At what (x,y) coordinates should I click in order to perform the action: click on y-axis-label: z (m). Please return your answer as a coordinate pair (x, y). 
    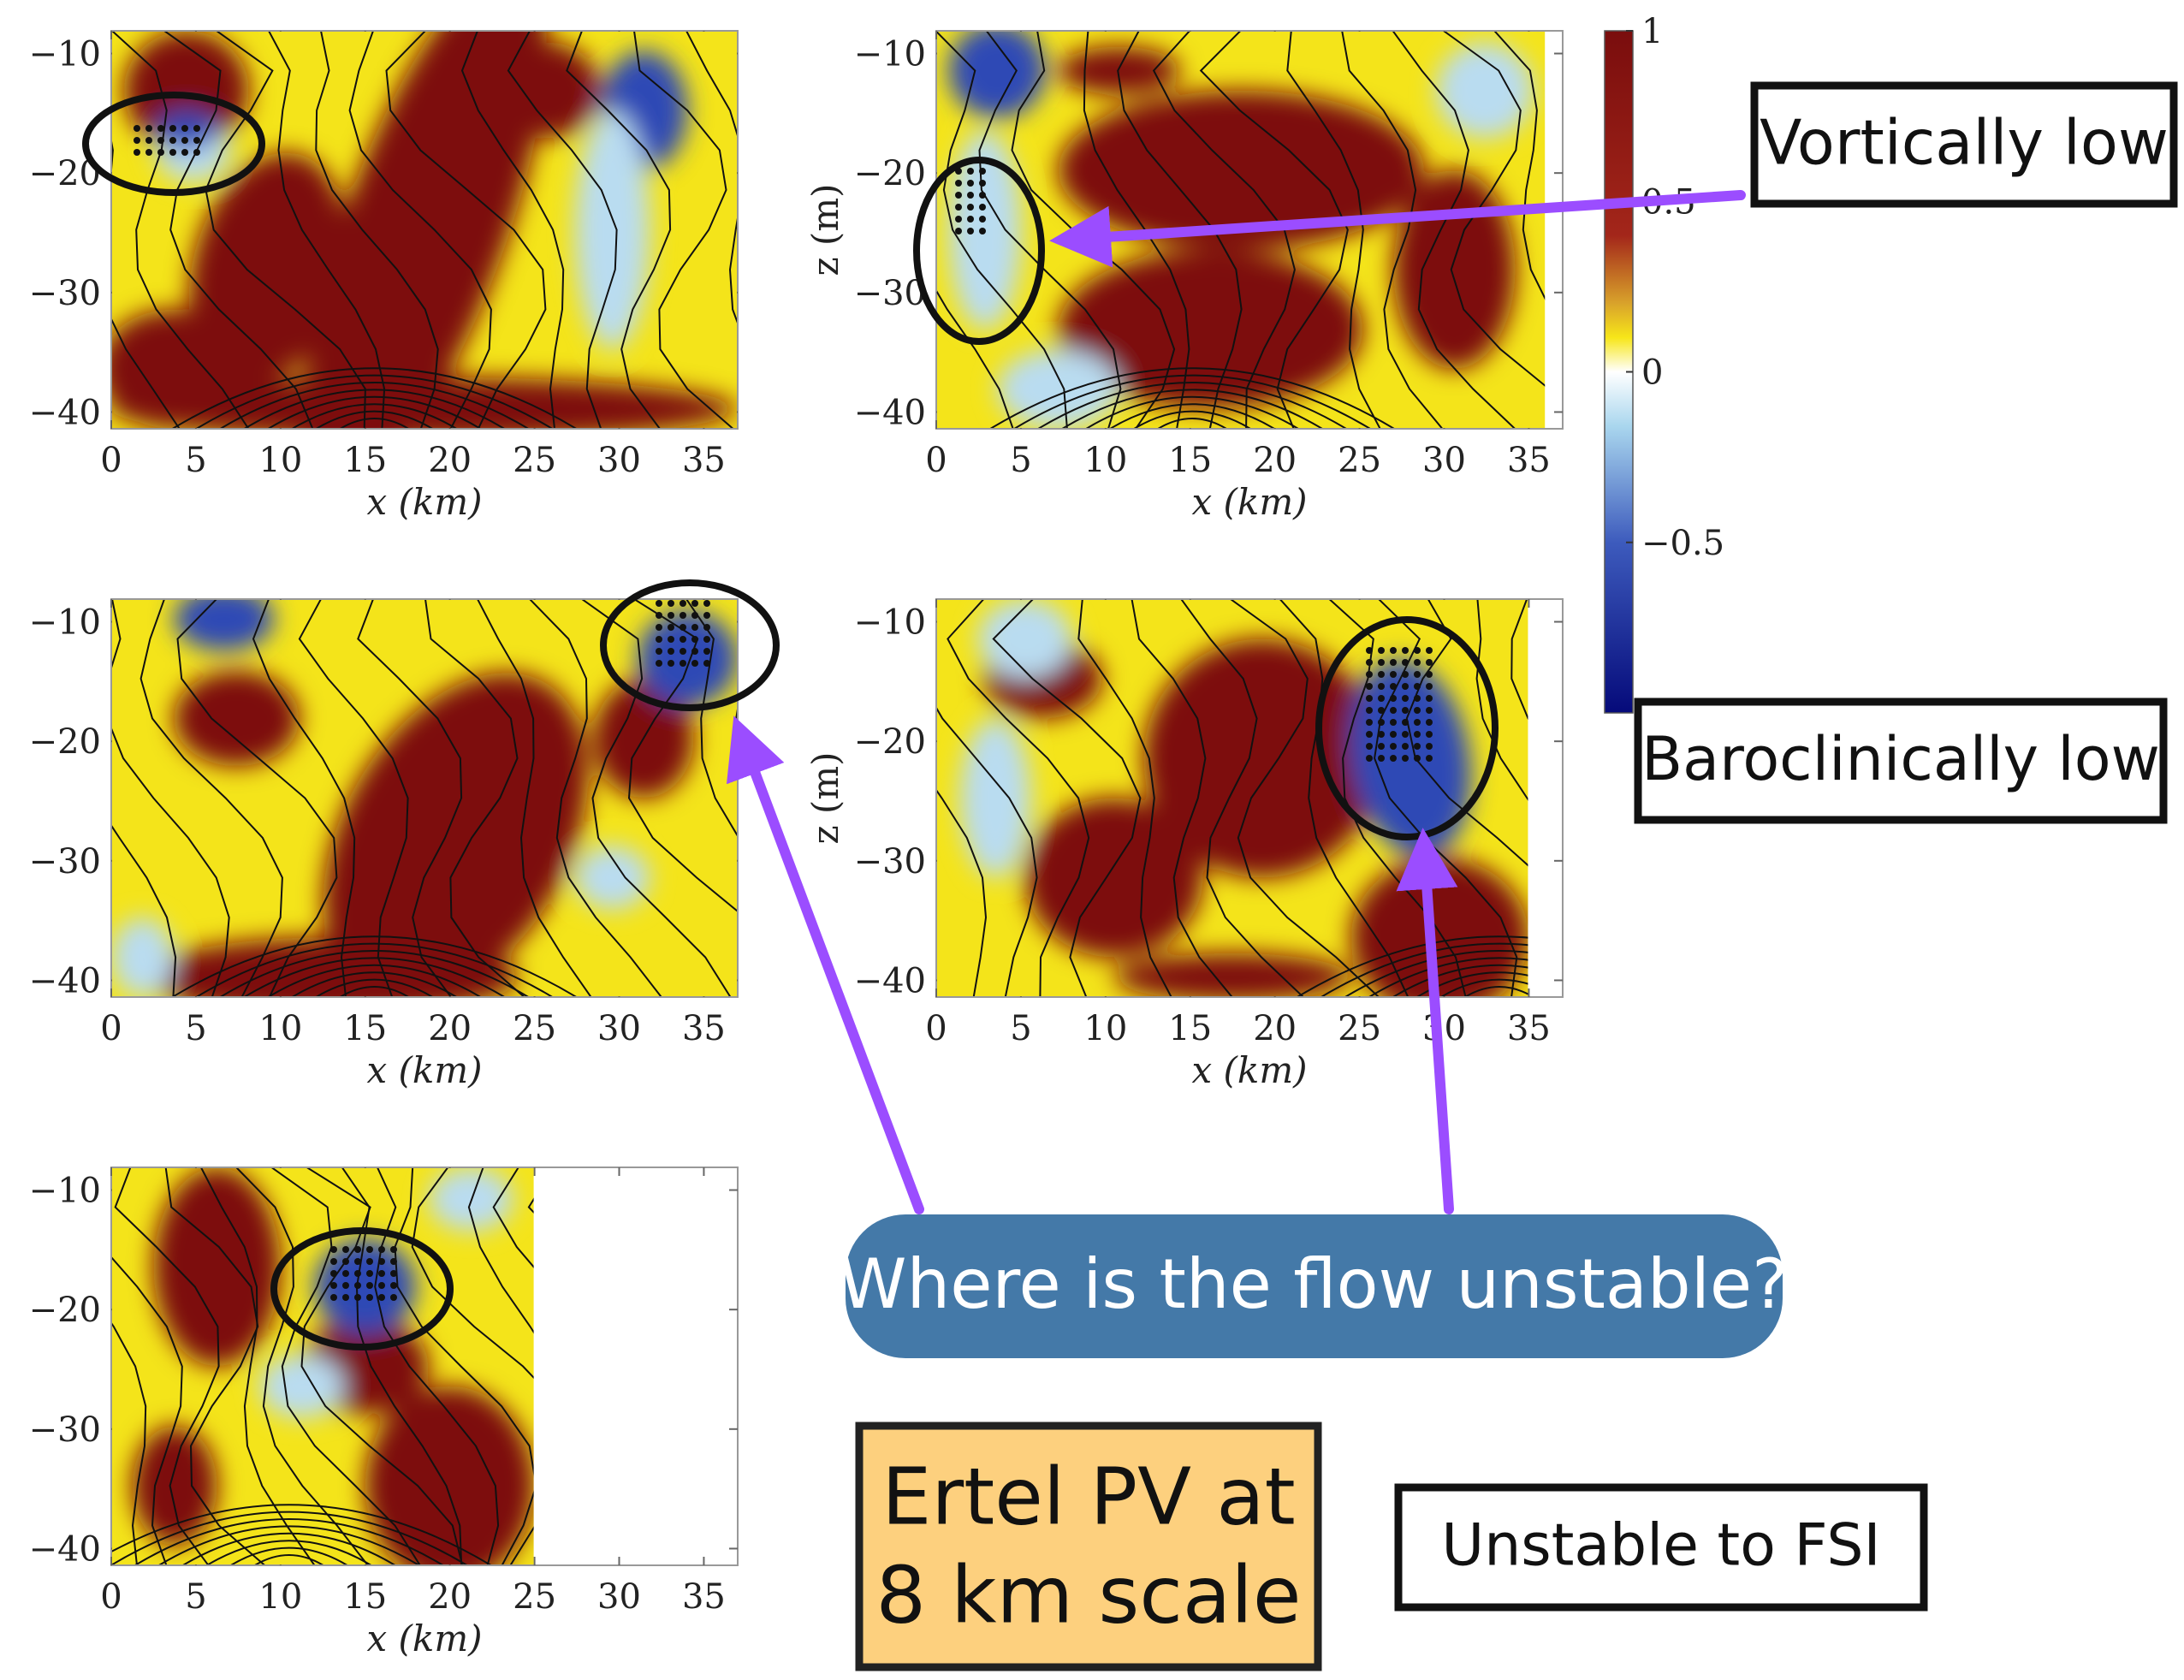
    Looking at the image, I should click on (825, 230).